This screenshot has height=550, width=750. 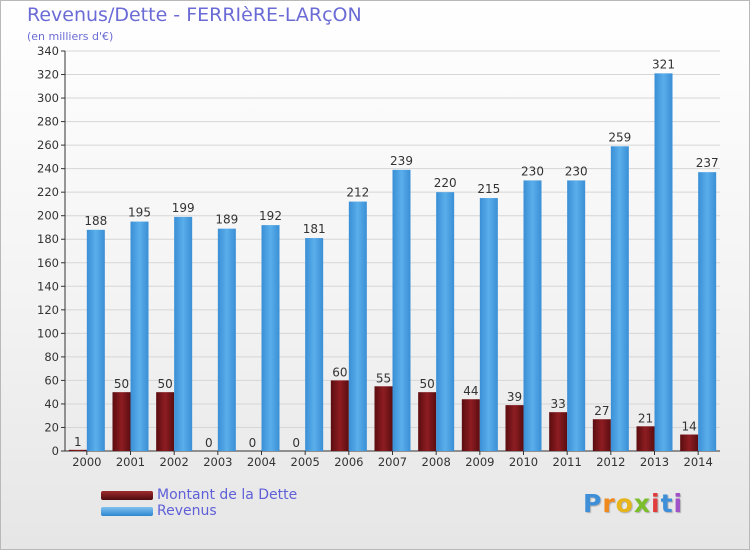 What do you see at coordinates (48, 192) in the screenshot?
I see `y-tick-label: 220` at bounding box center [48, 192].